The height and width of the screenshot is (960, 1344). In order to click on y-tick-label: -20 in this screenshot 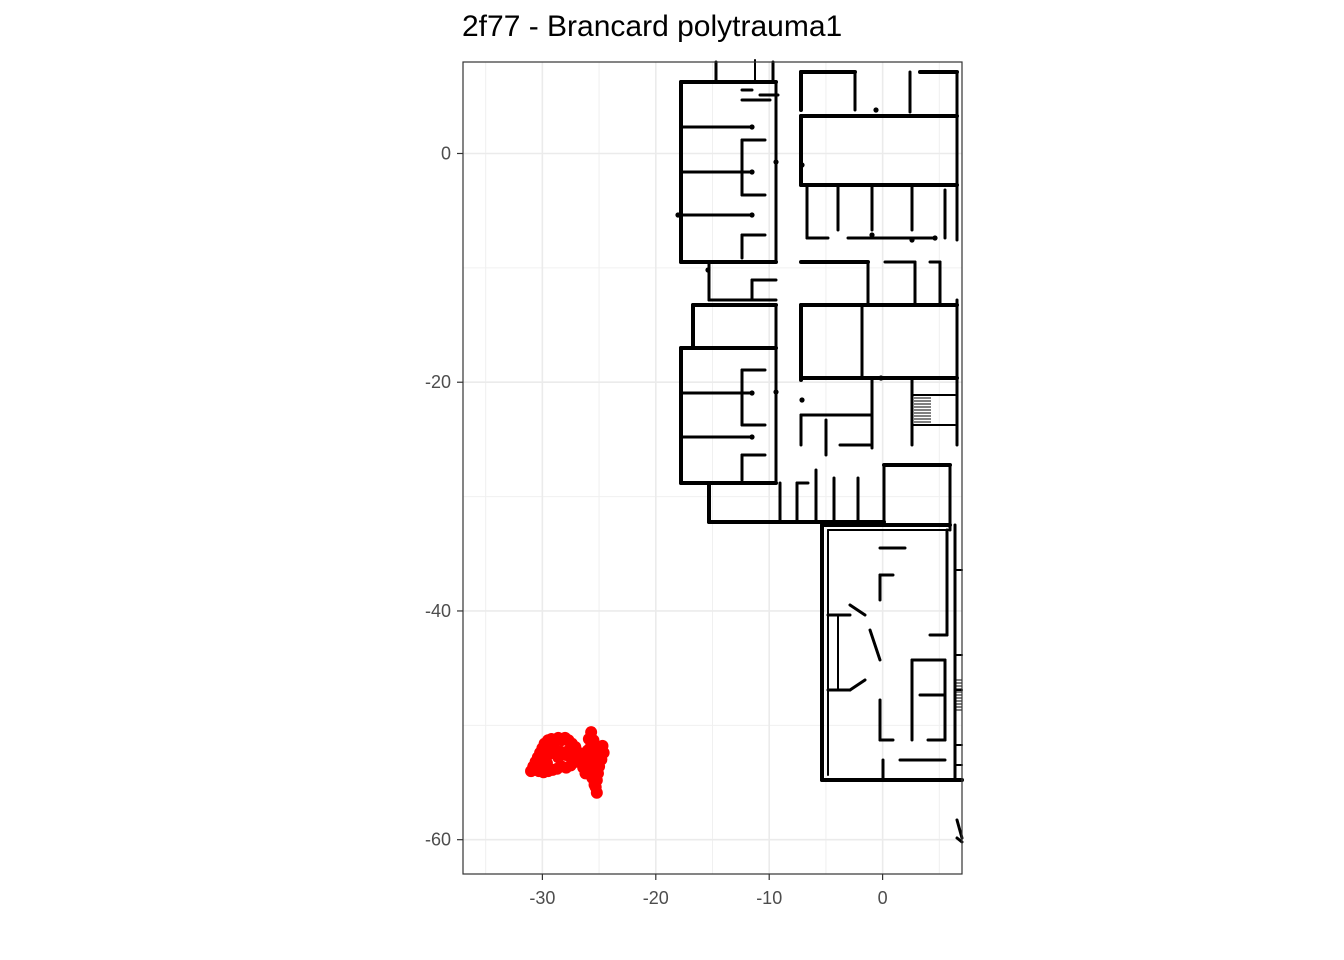, I will do `click(438, 382)`.